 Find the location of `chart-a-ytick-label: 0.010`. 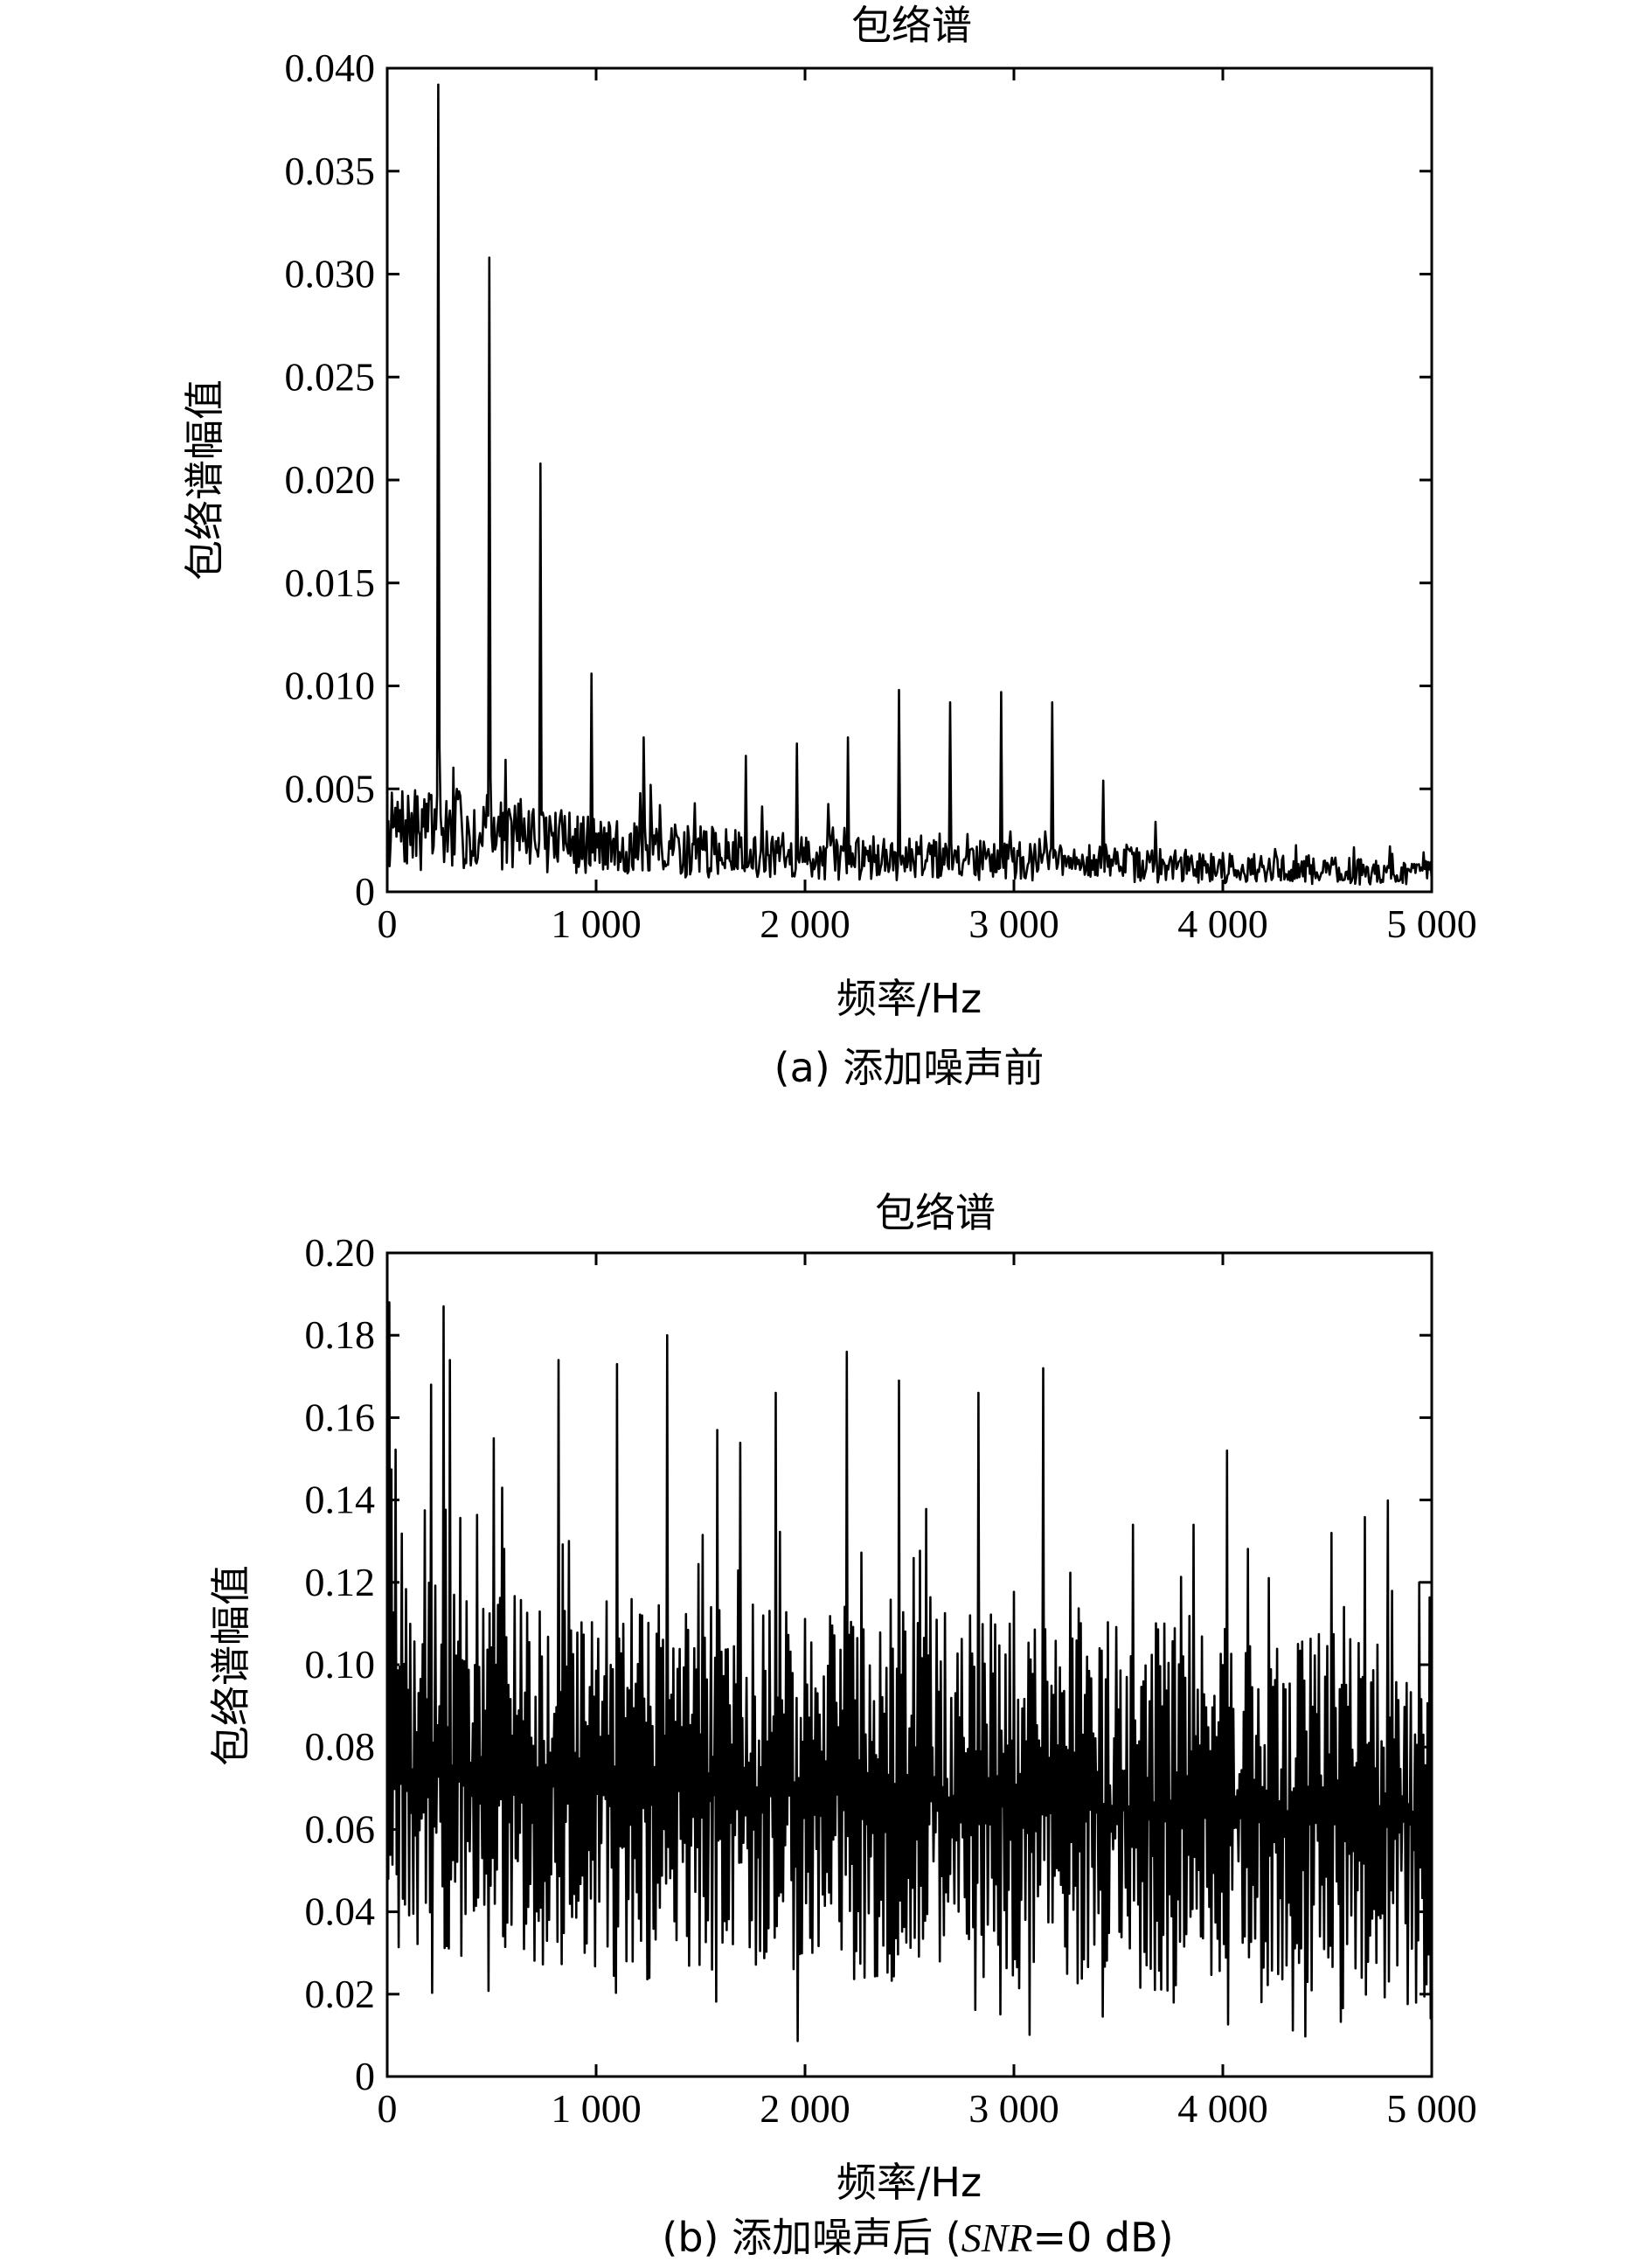

chart-a-ytick-label: 0.010 is located at coordinates (330, 686).